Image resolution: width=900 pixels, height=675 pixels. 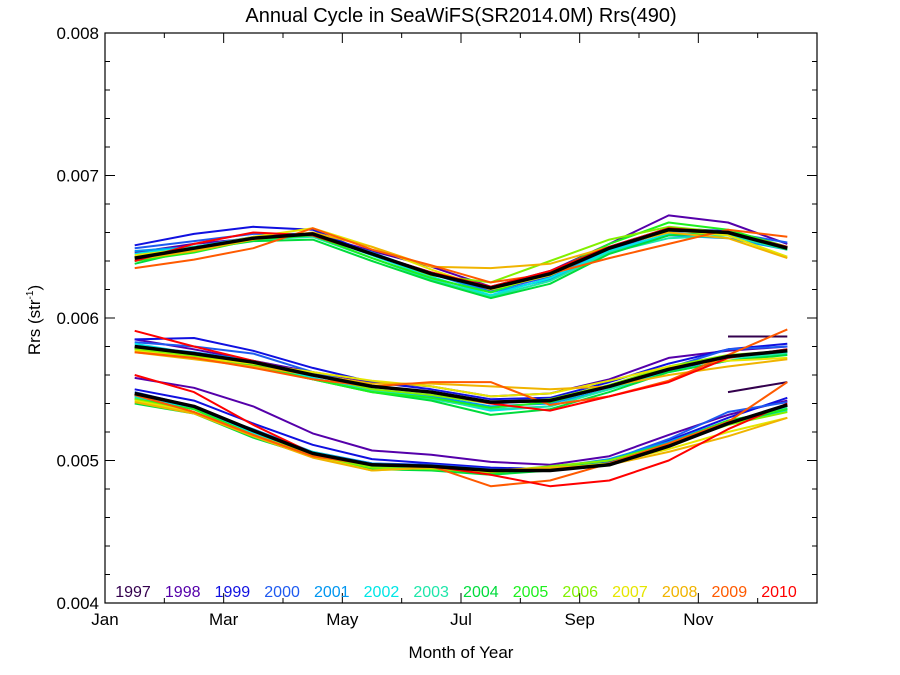 What do you see at coordinates (34, 288) in the screenshot?
I see `y-axis-label-close: )` at bounding box center [34, 288].